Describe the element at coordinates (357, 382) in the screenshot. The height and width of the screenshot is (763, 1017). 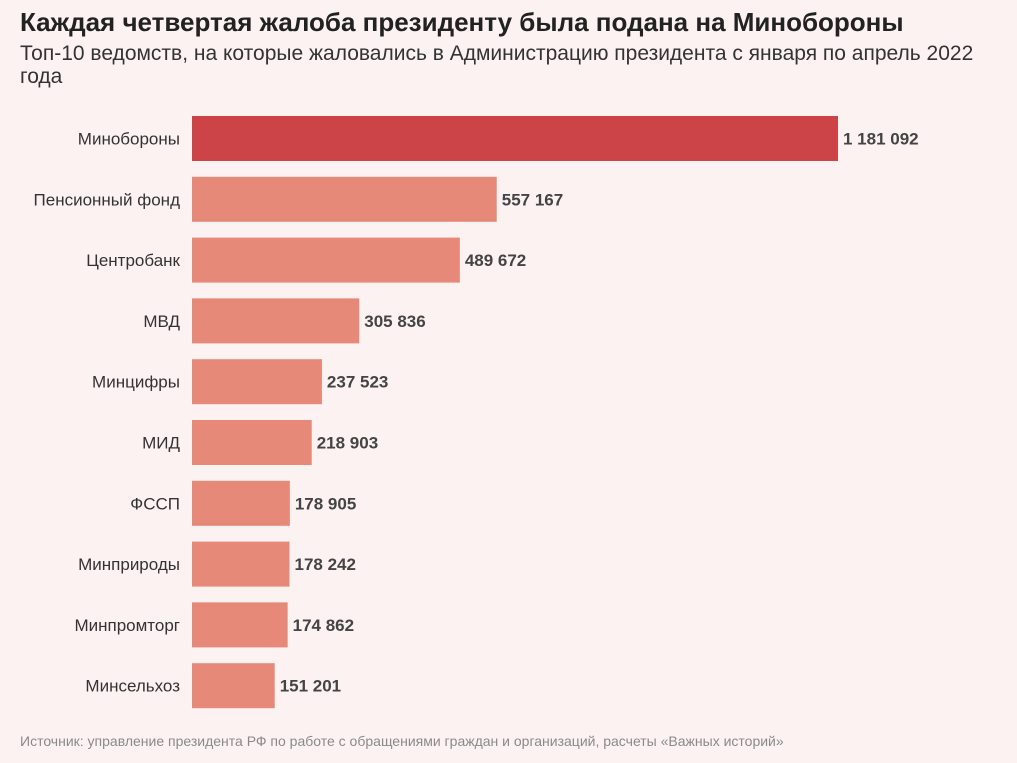
I see `value-label: 237 523` at that location.